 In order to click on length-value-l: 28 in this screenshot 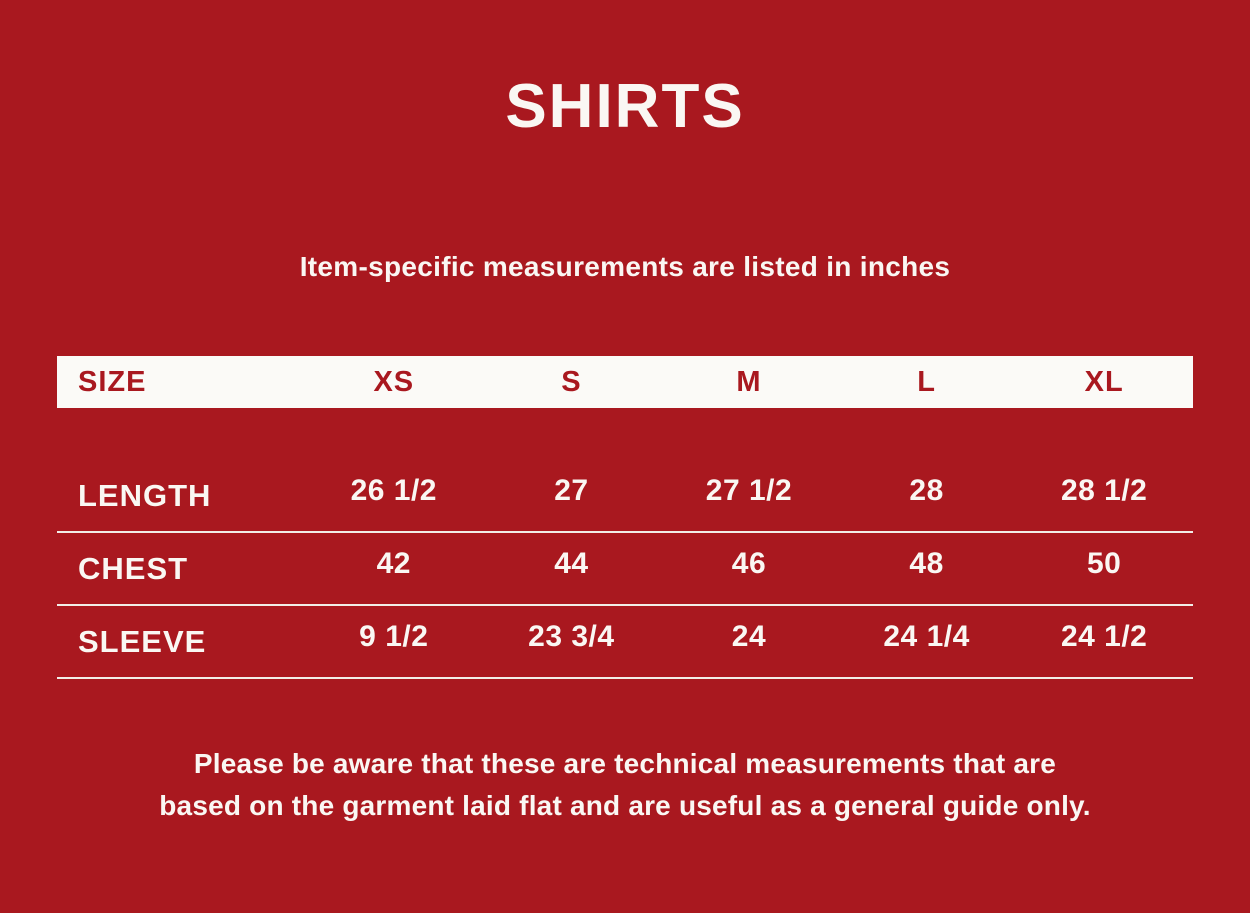, I will do `click(926, 490)`.